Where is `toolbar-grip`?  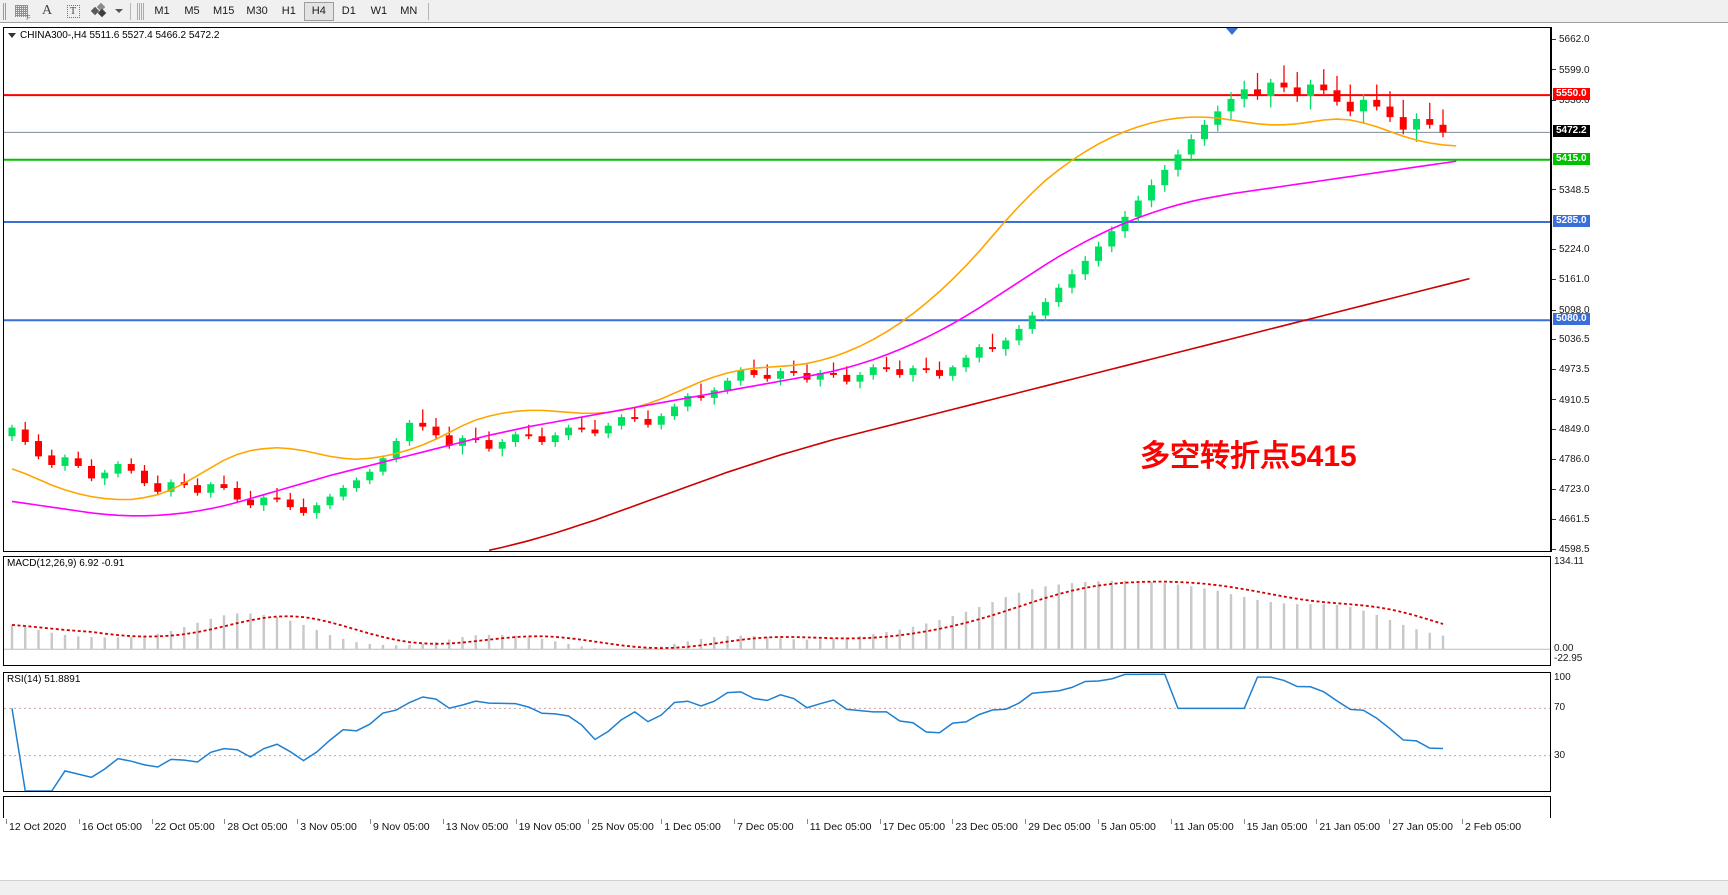 toolbar-grip is located at coordinates (4, 11).